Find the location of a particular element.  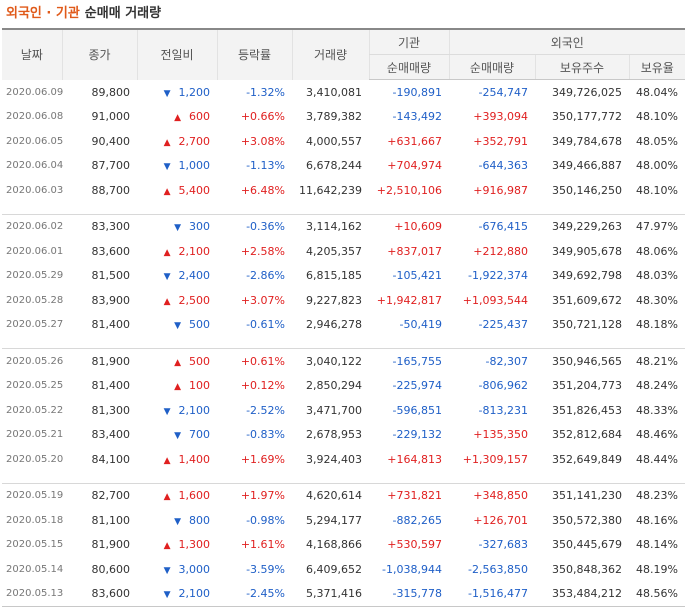

cell-rate: +1.61% is located at coordinates (262, 545).